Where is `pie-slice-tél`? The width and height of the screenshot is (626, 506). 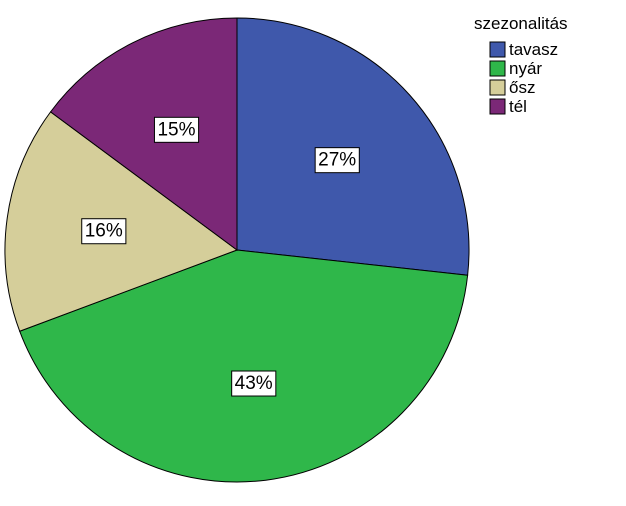 pie-slice-tél is located at coordinates (143, 134).